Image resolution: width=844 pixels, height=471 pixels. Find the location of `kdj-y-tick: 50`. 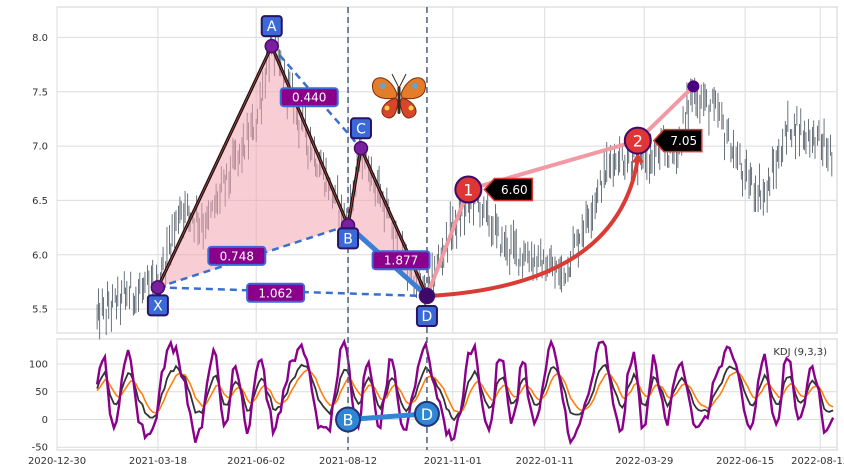

kdj-y-tick: 50 is located at coordinates (41, 392).